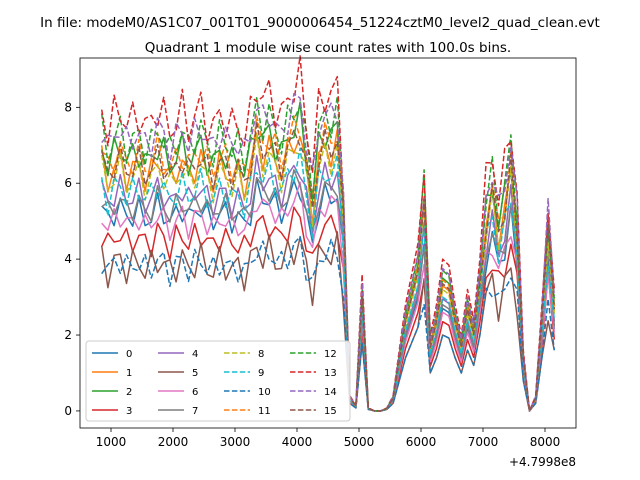  I want to click on y-tick-label: 8, so click(68, 107).